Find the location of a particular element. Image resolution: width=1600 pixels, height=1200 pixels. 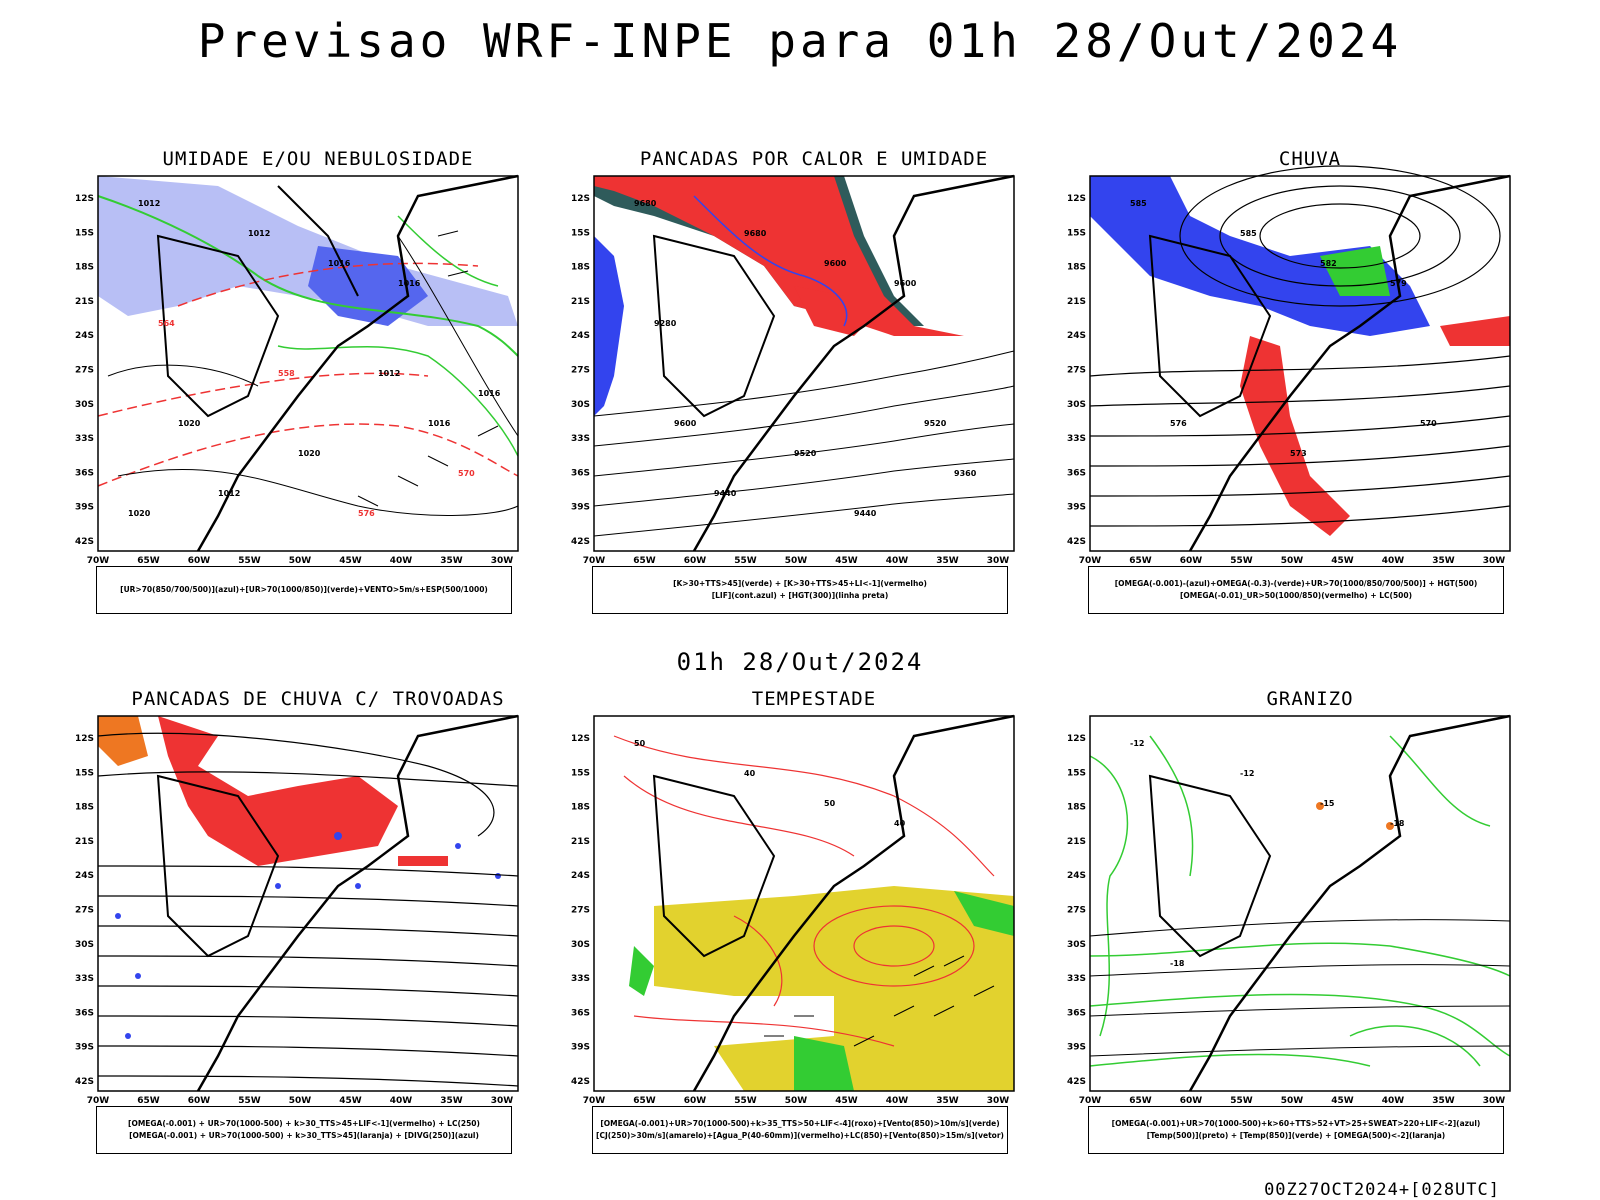

blue-humidity-core is located at coordinates (368, 286).